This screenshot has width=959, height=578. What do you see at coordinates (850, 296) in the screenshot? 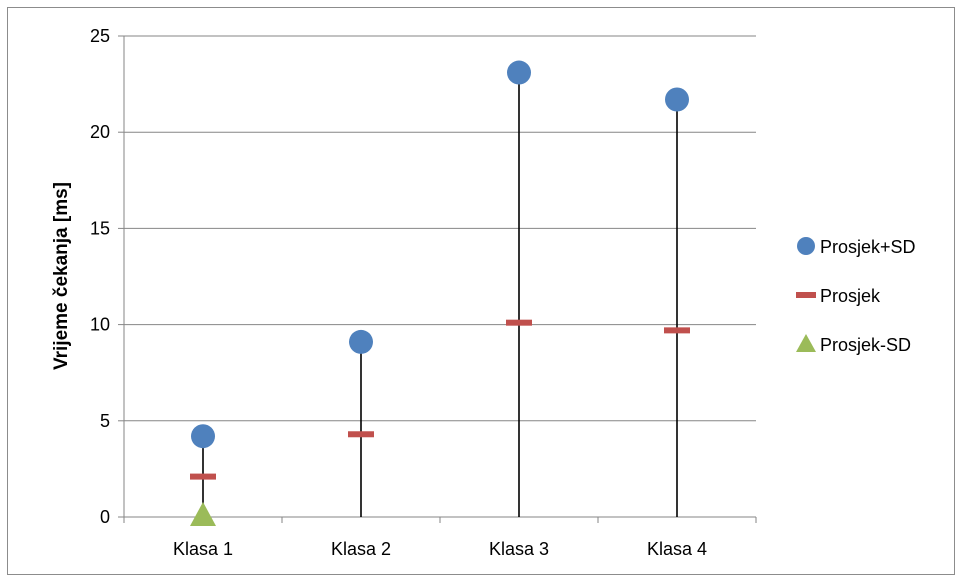
I see `legend-label: Prosjek` at bounding box center [850, 296].